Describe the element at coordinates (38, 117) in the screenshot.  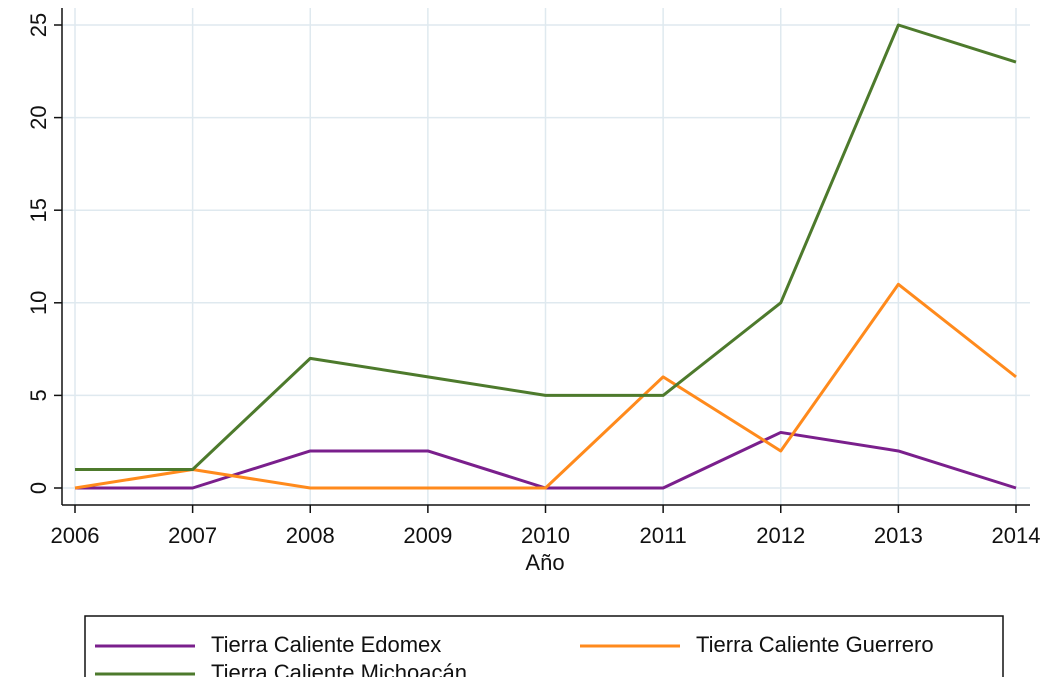
I see `y-tick-label: 20` at that location.